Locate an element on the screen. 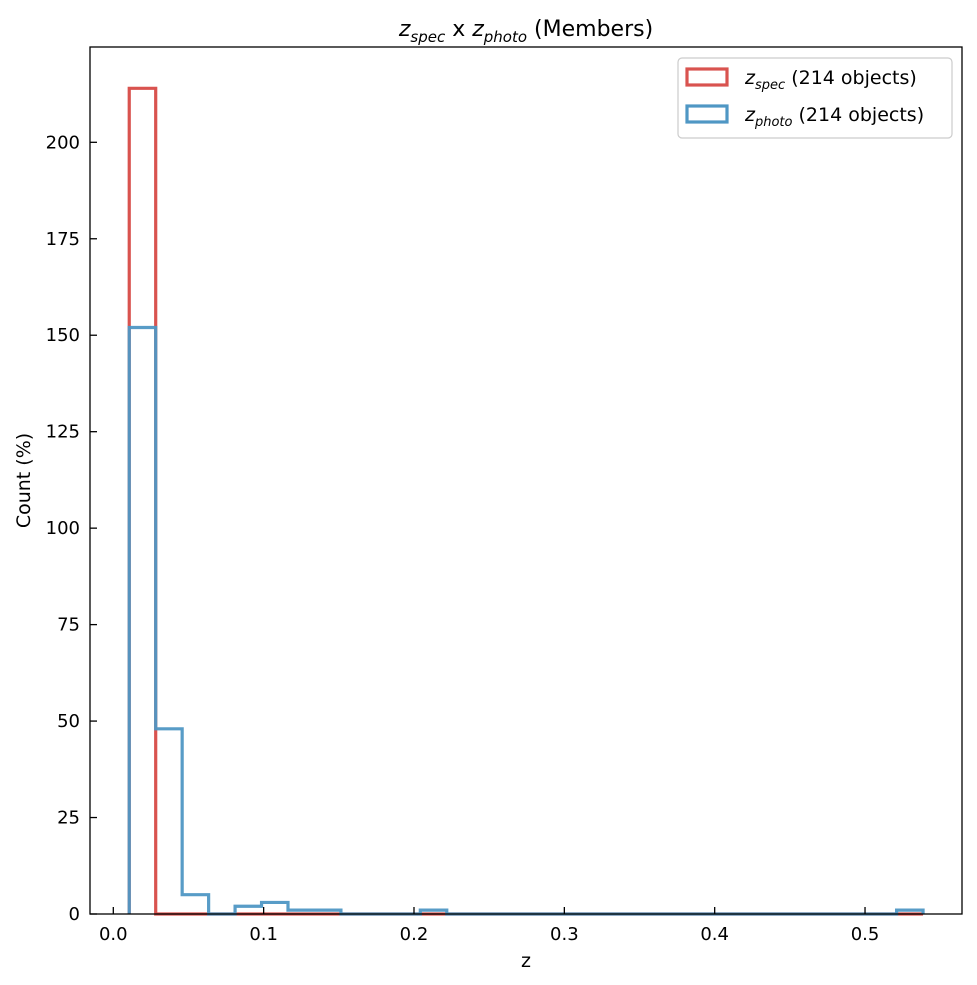  x-tick-label: 0.5 is located at coordinates (865, 934).